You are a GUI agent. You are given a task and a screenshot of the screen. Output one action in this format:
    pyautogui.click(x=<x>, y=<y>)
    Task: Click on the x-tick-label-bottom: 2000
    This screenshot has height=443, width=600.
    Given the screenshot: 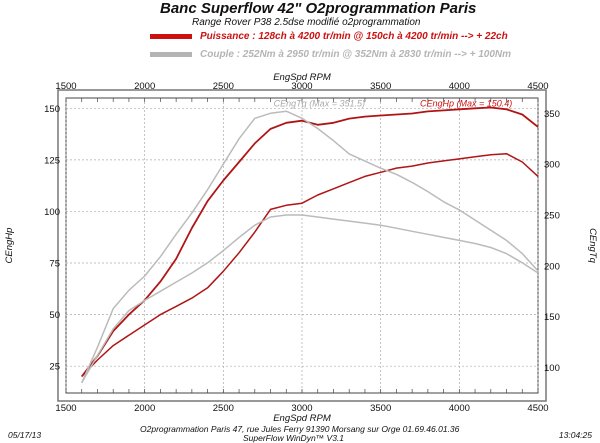 What is the action you would take?
    pyautogui.click(x=144, y=408)
    